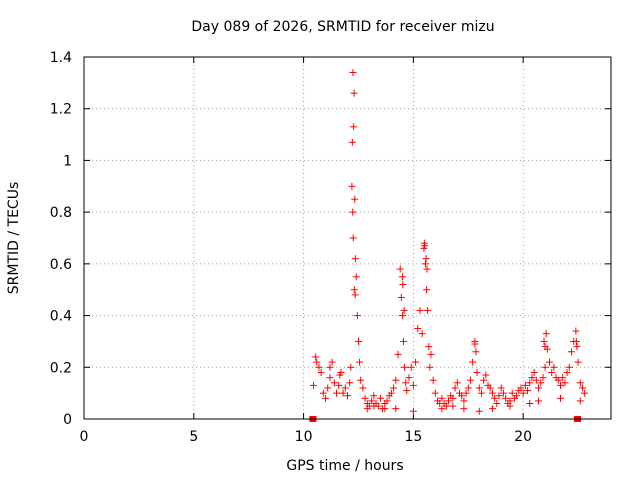 Image resolution: width=640 pixels, height=480 pixels. What do you see at coordinates (344, 466) in the screenshot?
I see `x-axis-label: GPS time / hours` at bounding box center [344, 466].